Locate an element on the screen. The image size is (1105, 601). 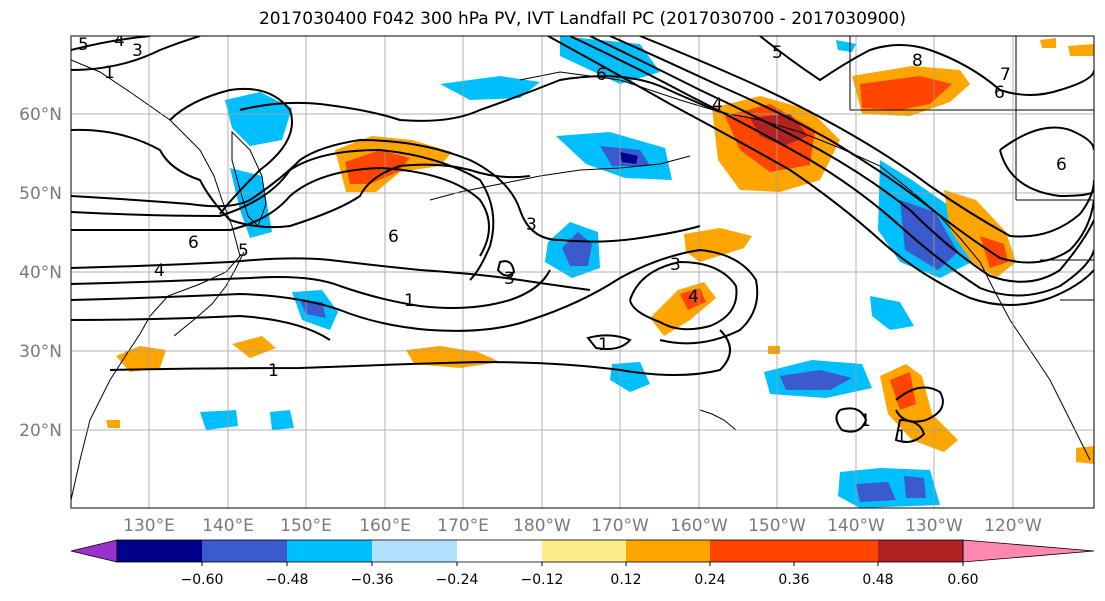
lon-label: 130°W is located at coordinates (934, 526).